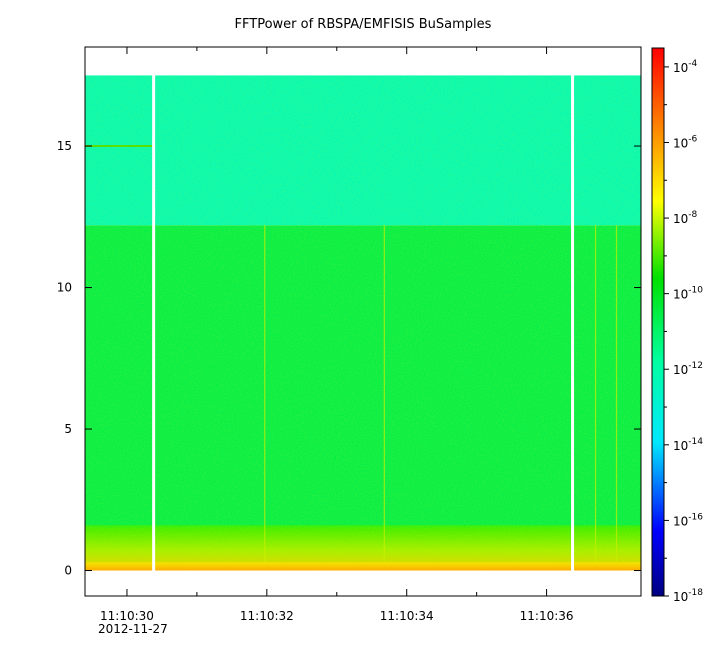  I want to click on colorbar-frame, so click(658, 322).